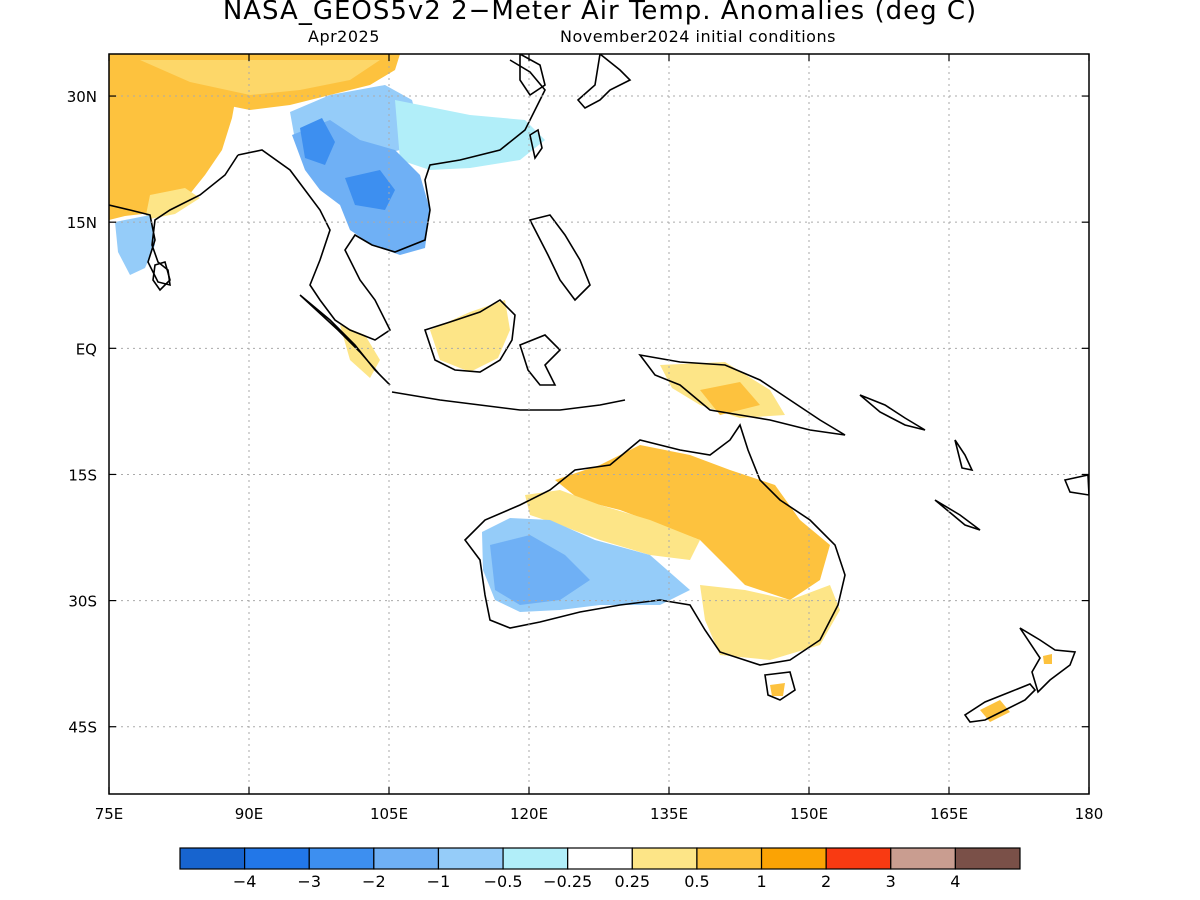  What do you see at coordinates (439, 881) in the screenshot?
I see `colorbar-label: −1` at bounding box center [439, 881].